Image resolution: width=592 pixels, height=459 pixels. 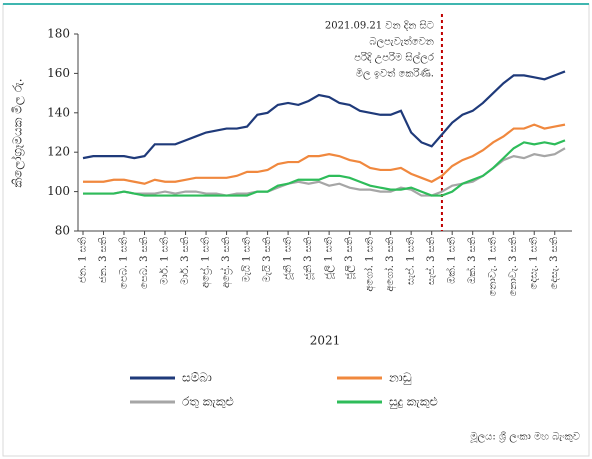 I want to click on x-axis-title: 2021, so click(x=325, y=341).